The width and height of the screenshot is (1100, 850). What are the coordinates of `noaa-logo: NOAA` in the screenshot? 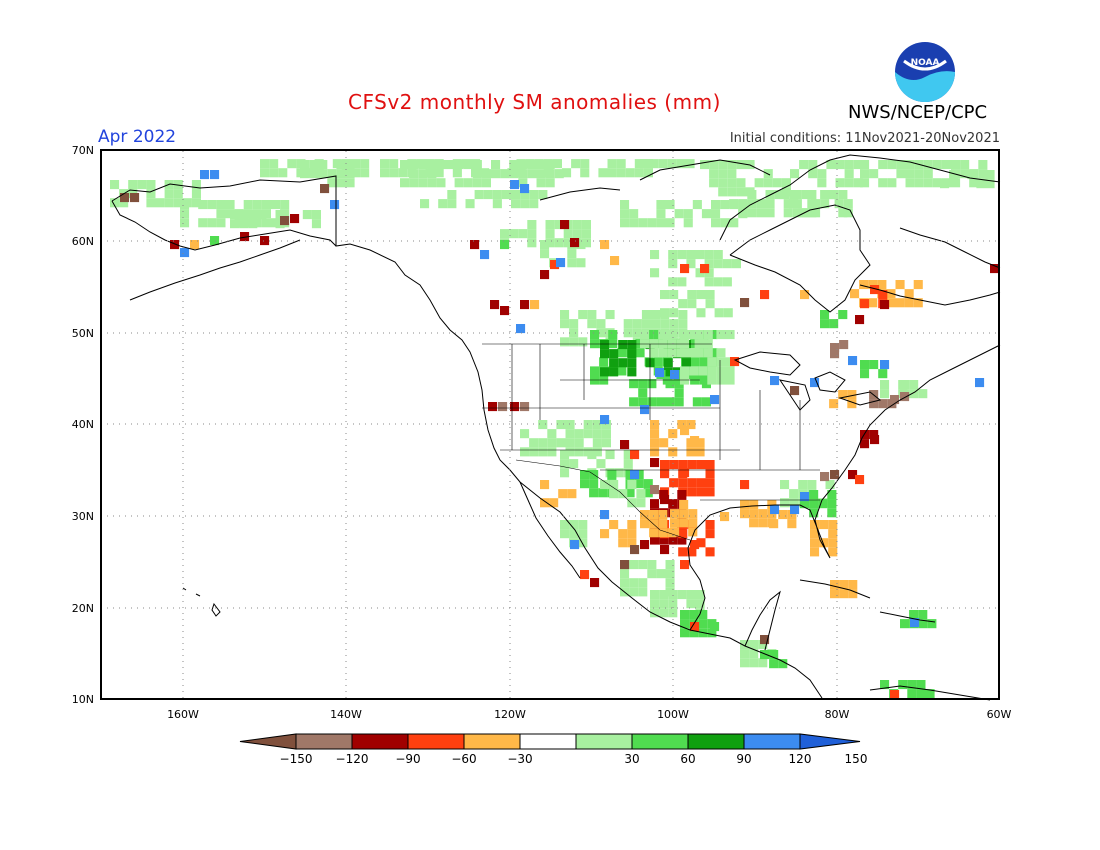 It's located at (925, 72).